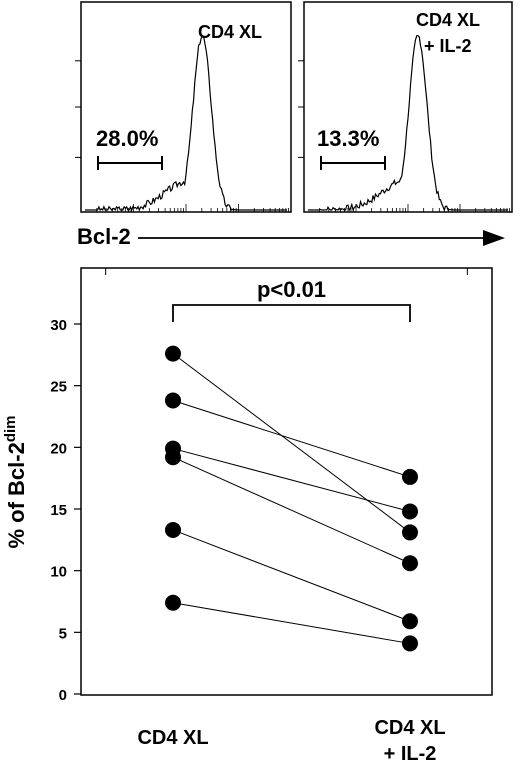 The image size is (520, 770). Describe the element at coordinates (58, 448) in the screenshot. I see `y-tick-label-20: 20` at that location.